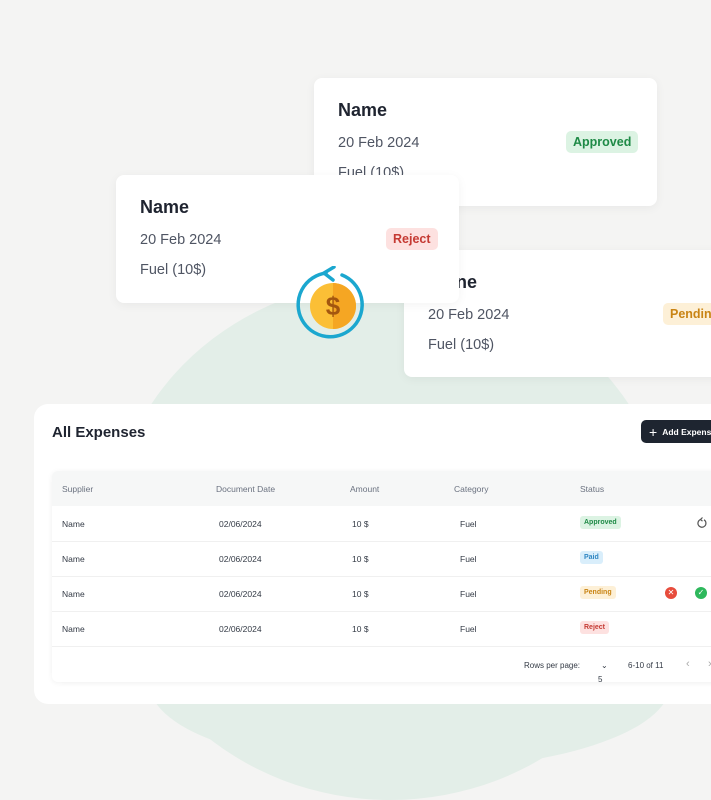 The width and height of the screenshot is (711, 800). I want to click on rows-per-page-select: 5 ⌄, so click(603, 671).